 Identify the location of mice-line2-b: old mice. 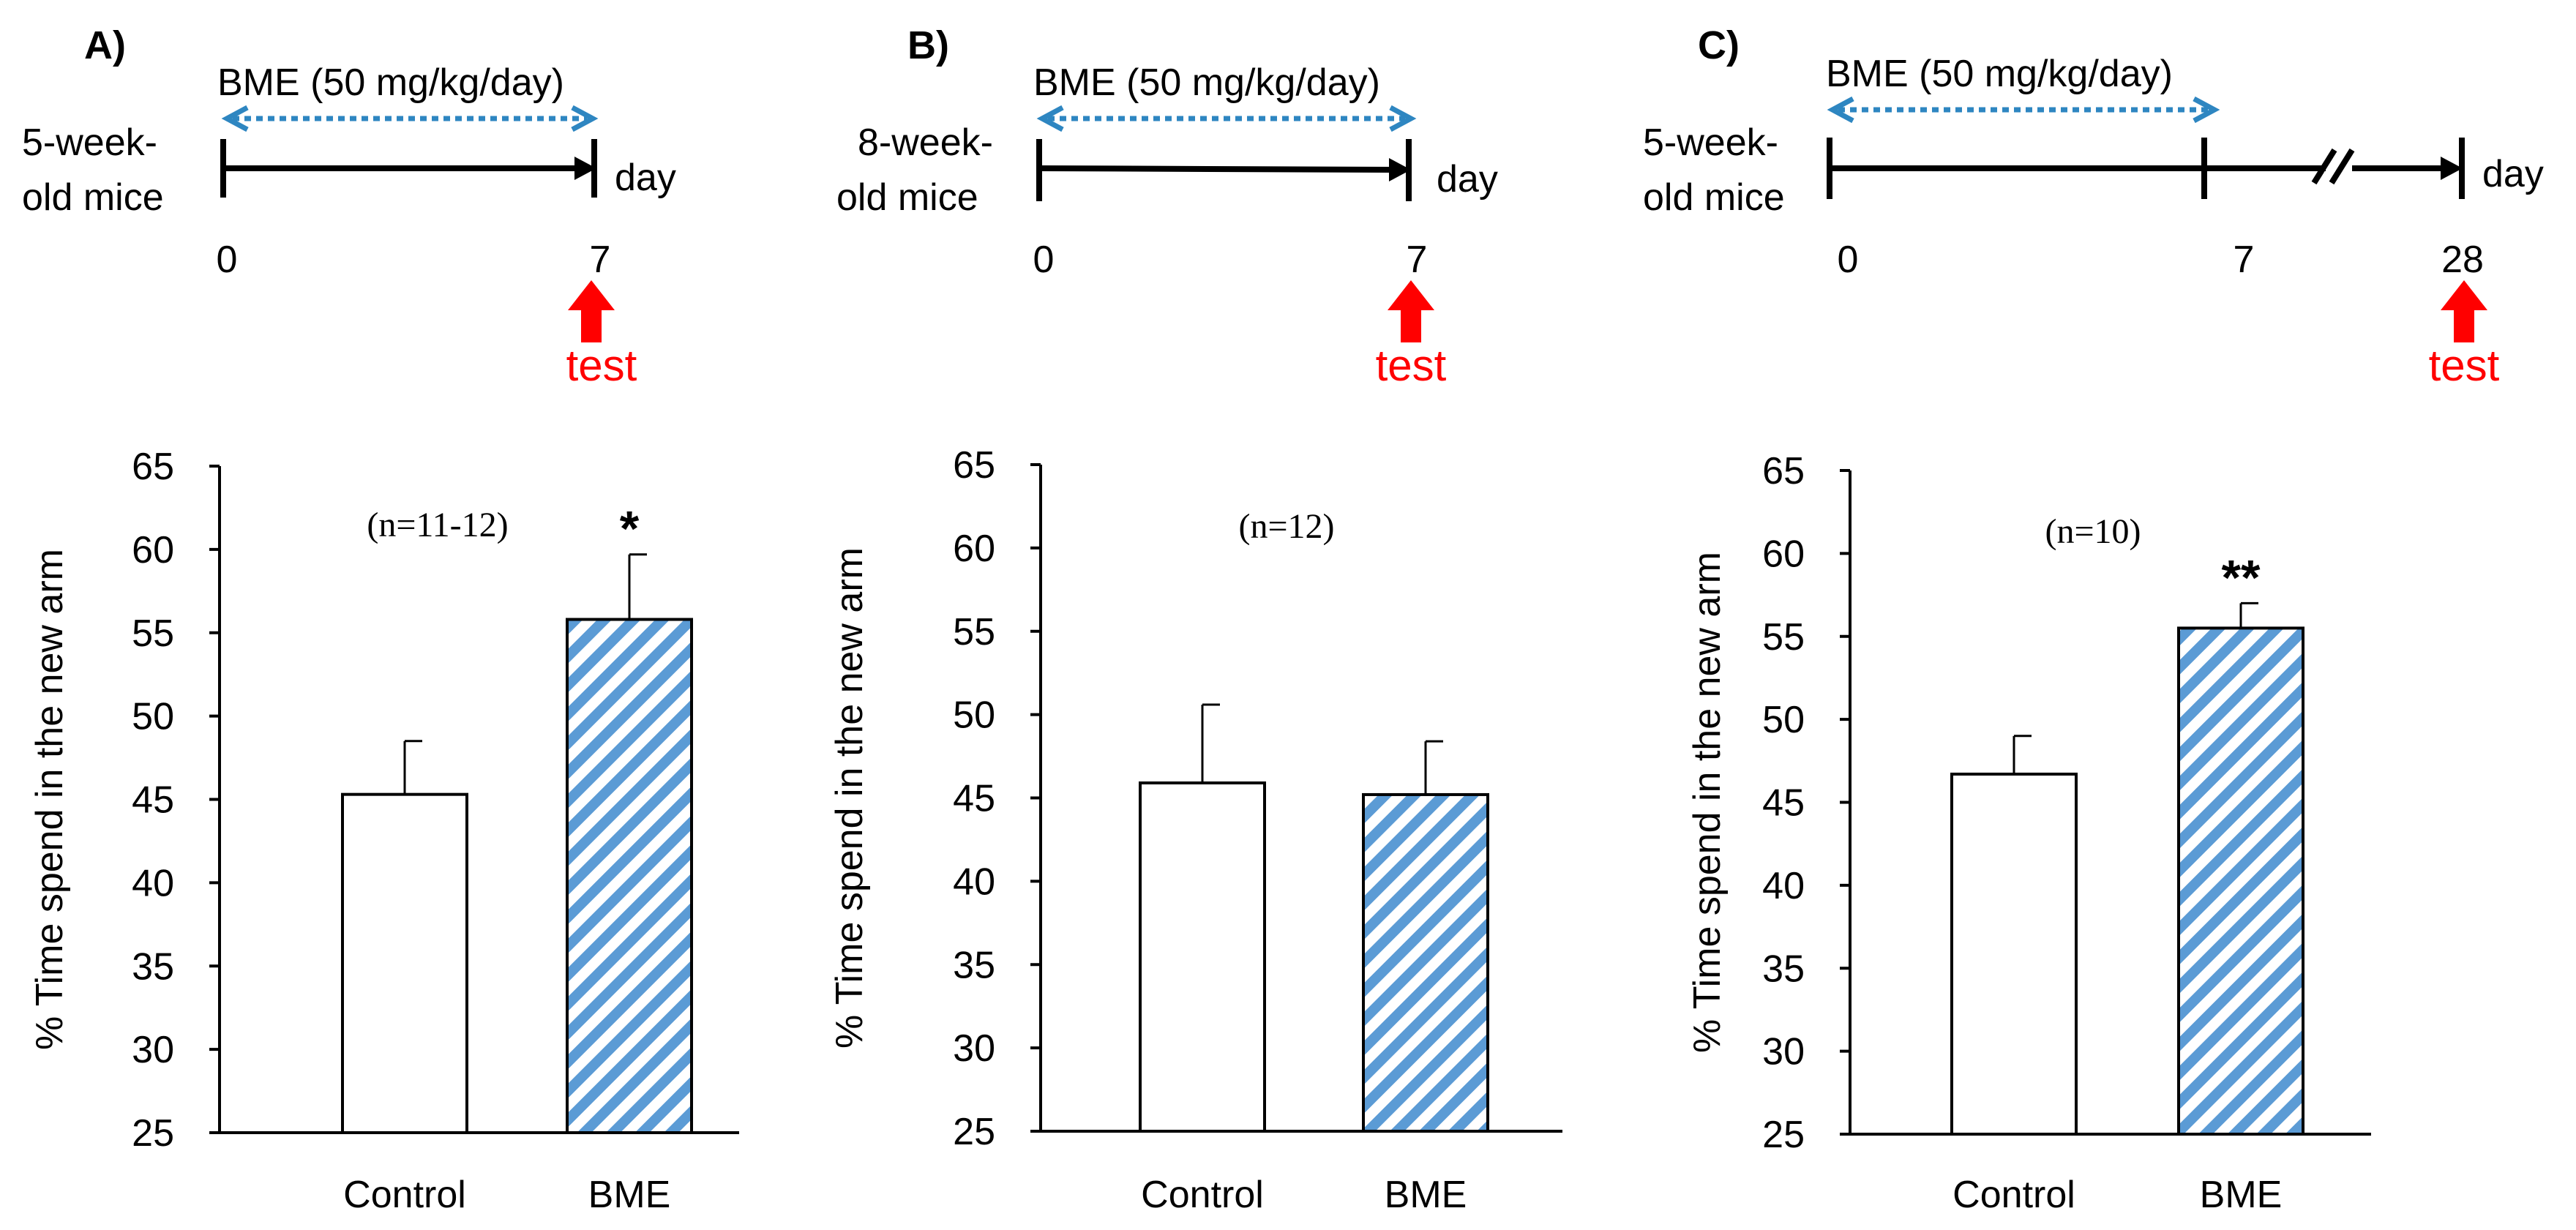
(907, 197).